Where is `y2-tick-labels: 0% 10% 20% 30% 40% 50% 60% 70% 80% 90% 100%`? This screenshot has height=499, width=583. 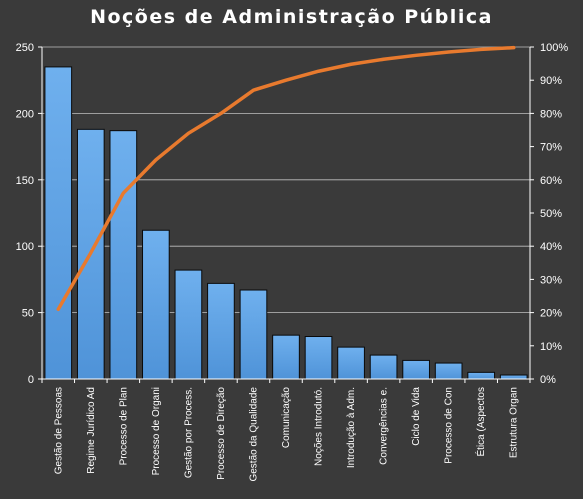 y2-tick-labels: 0% 10% 20% 30% 40% 50% 60% 70% 80% 90% 100% is located at coordinates (554, 214).